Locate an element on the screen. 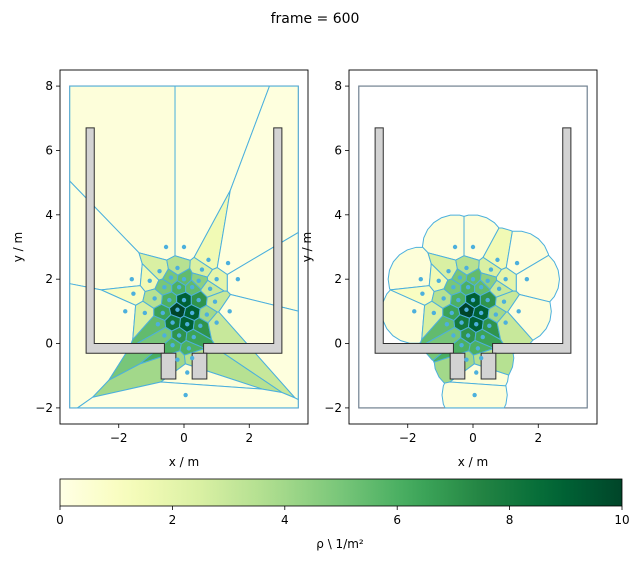  y-tick-label: 0 is located at coordinates (338, 344).